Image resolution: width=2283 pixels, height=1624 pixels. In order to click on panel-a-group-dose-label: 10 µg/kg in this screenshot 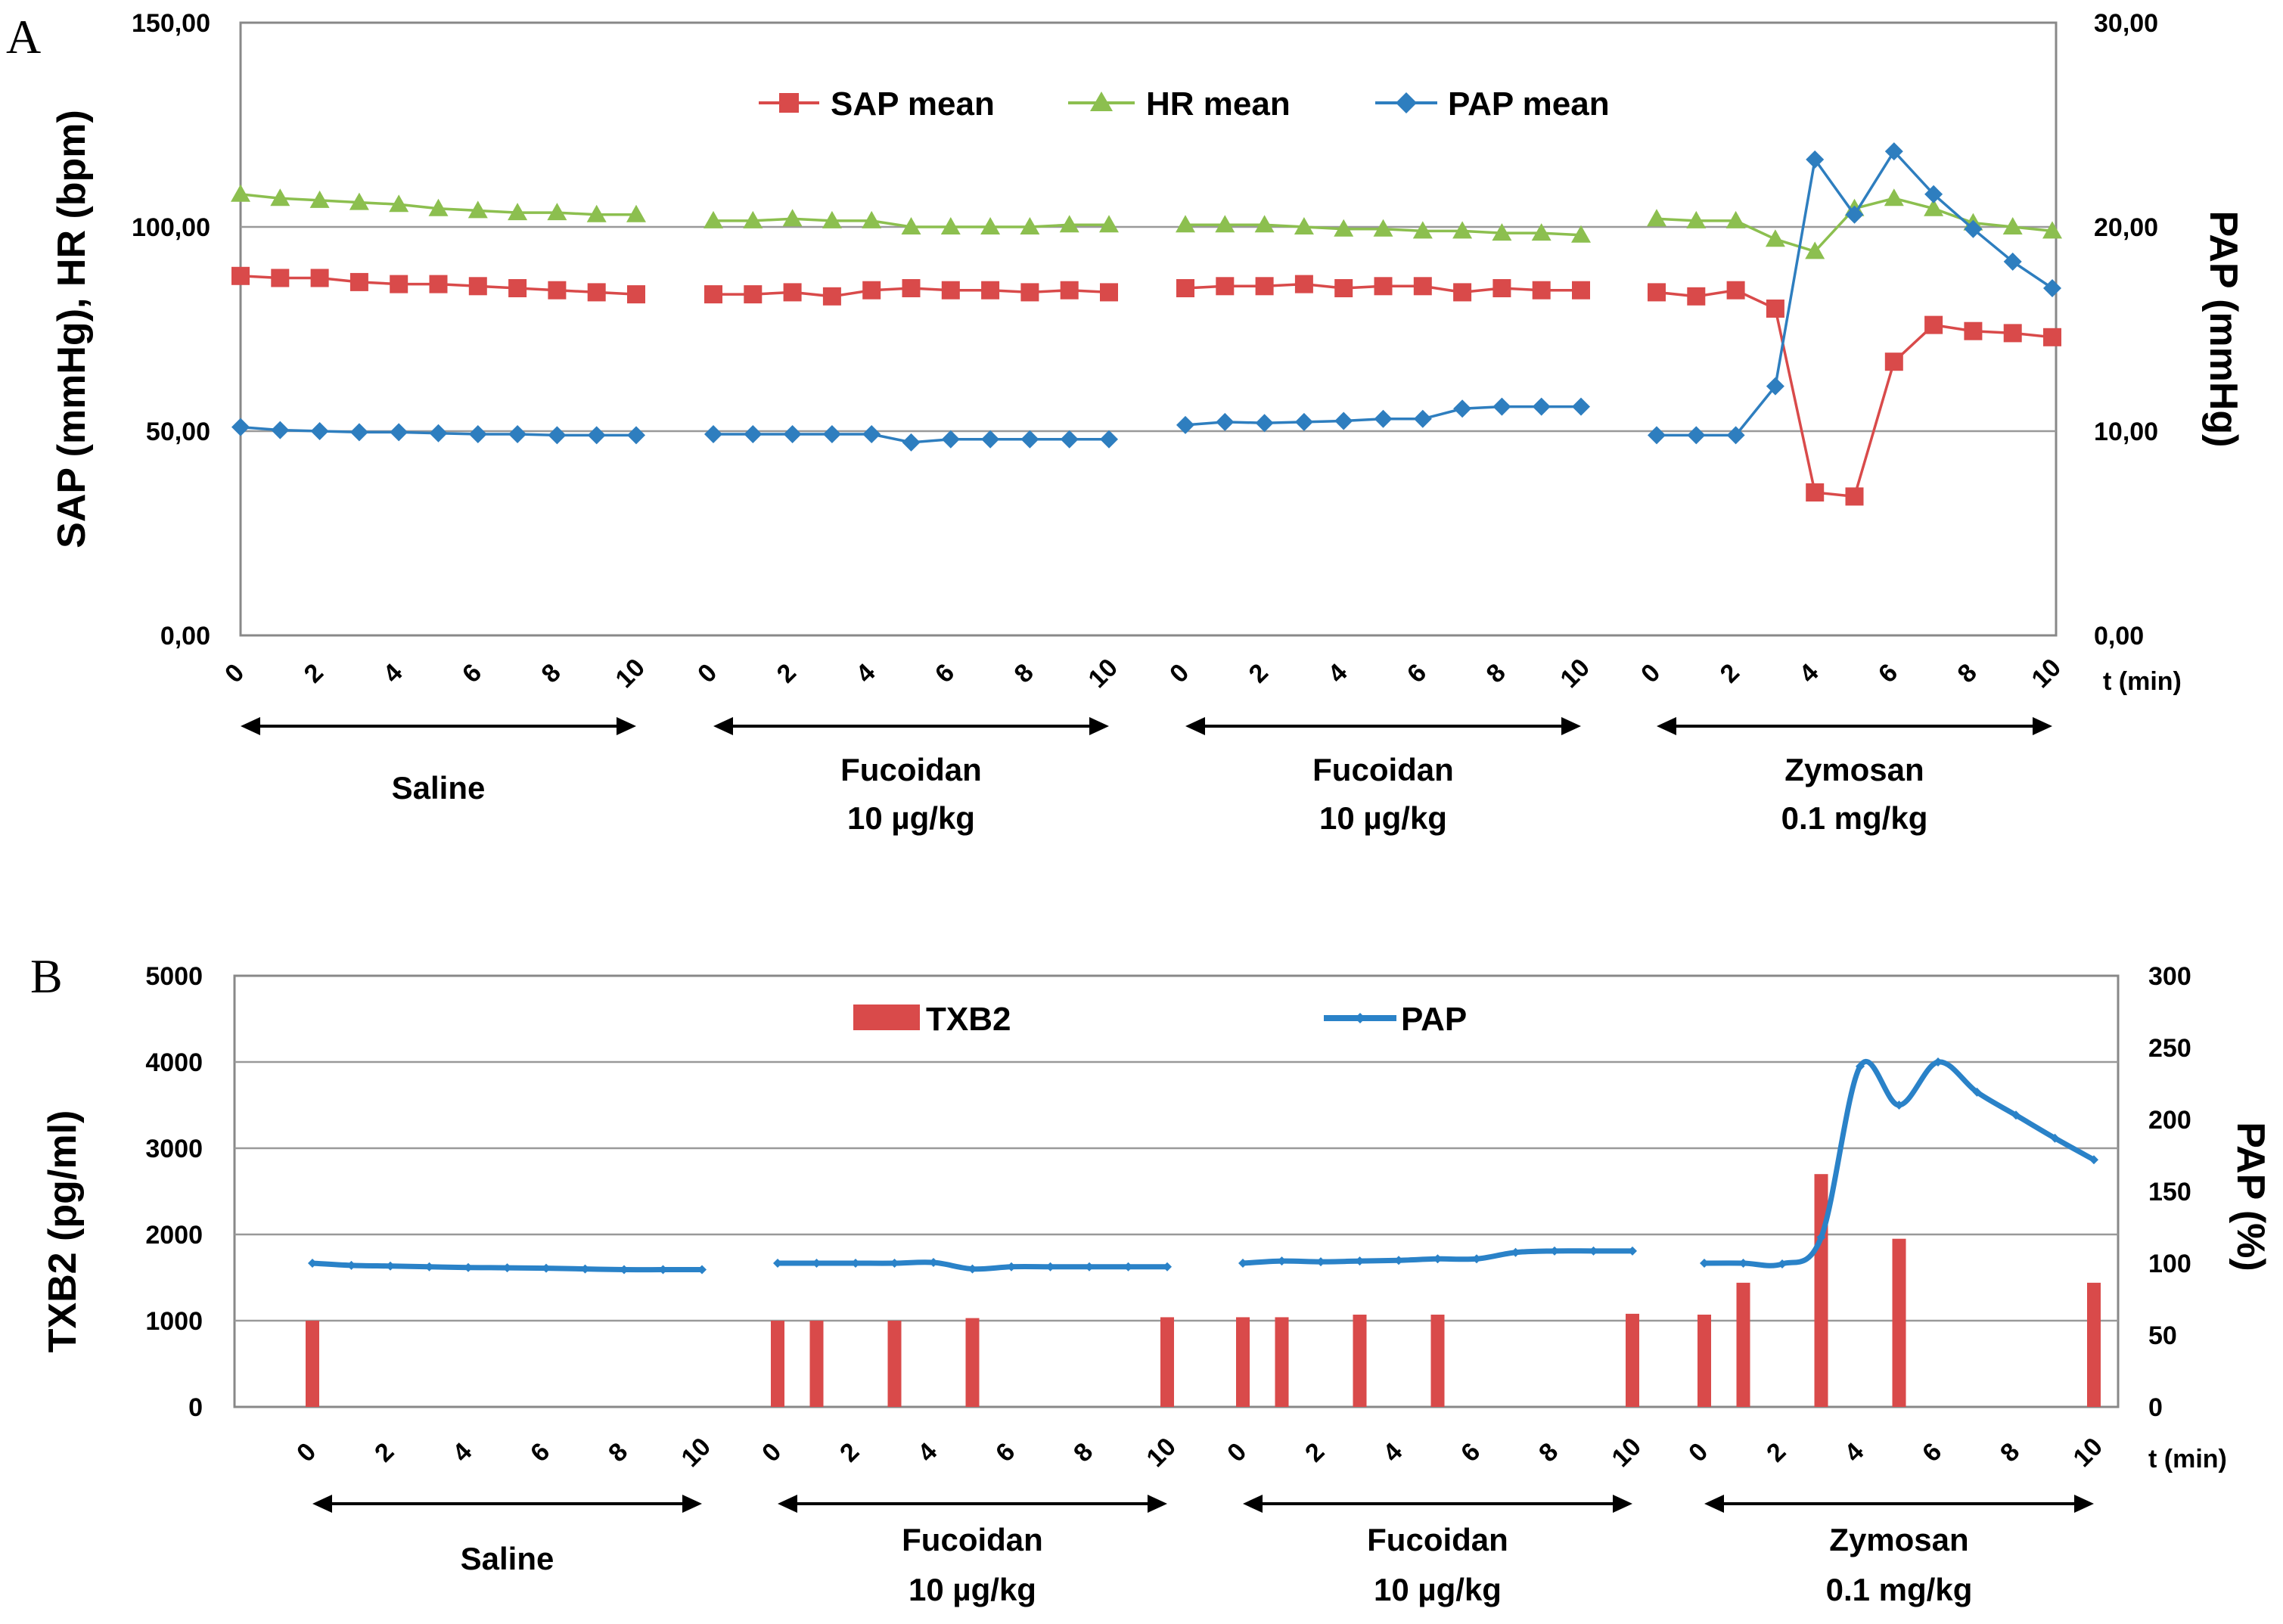, I will do `click(1383, 818)`.